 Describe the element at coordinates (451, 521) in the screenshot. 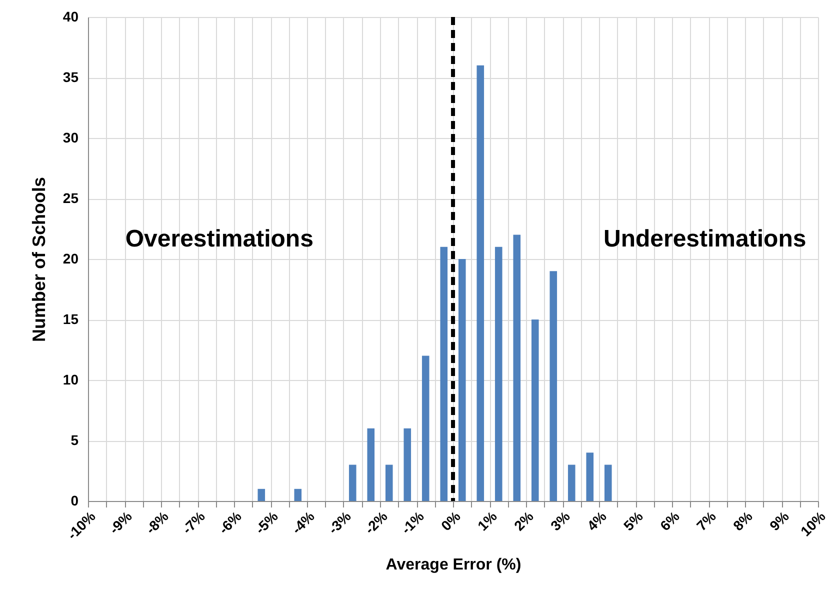

I see `x-tick-label: 0%` at that location.